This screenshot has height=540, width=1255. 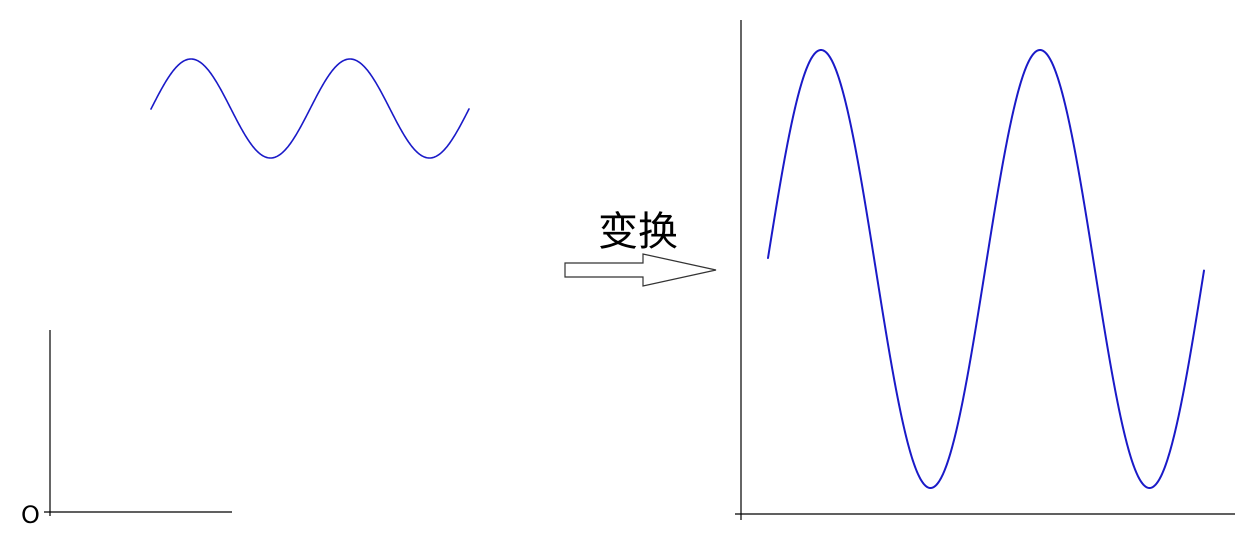 What do you see at coordinates (30, 515) in the screenshot?
I see `origin-label: O` at bounding box center [30, 515].